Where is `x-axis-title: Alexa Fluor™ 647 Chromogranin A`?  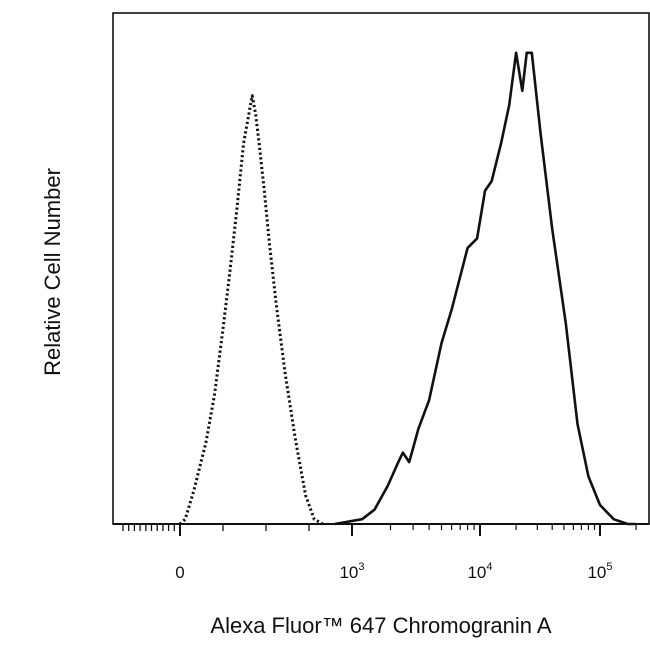
x-axis-title: Alexa Fluor™ 647 Chromogranin A is located at coordinates (380, 625).